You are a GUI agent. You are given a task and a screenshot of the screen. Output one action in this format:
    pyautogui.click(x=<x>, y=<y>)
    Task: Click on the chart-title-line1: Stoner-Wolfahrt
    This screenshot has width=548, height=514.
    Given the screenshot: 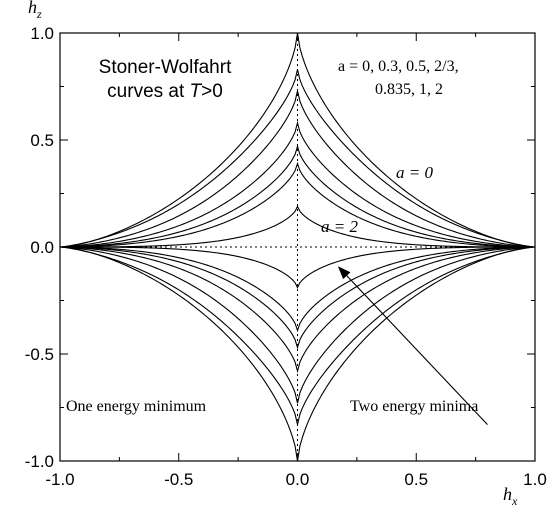 What is the action you would take?
    pyautogui.click(x=165, y=67)
    